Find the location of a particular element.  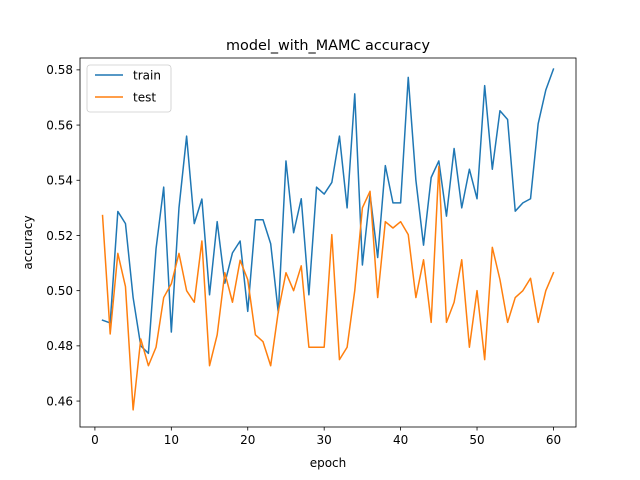

y-axis: 0.46 0.48 0.50 0.52 0.54 0.56 0.58 is located at coordinates (63, 235).